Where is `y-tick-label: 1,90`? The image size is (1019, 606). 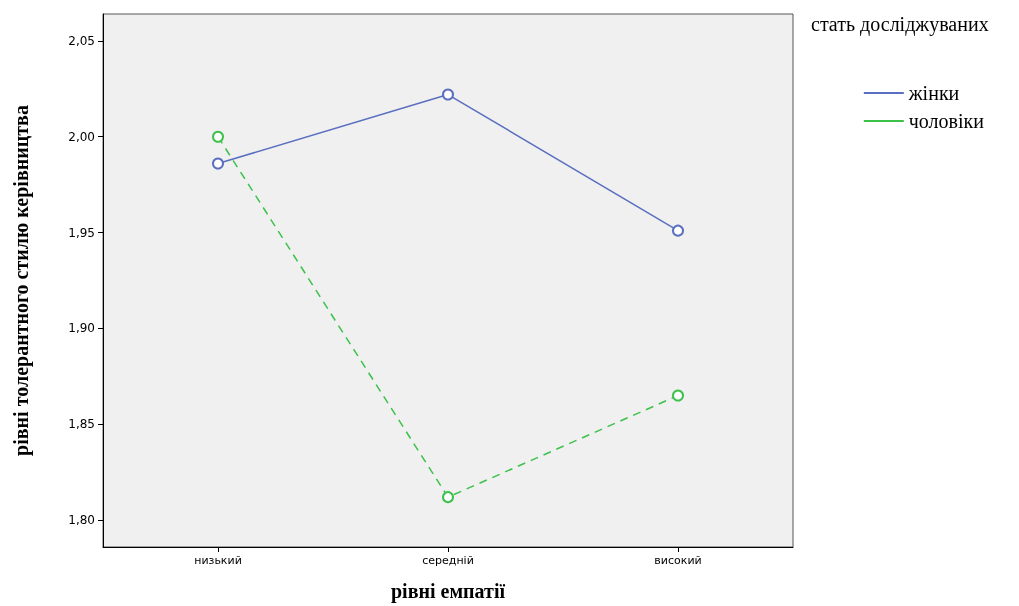
y-tick-label: 1,90 is located at coordinates (81, 328).